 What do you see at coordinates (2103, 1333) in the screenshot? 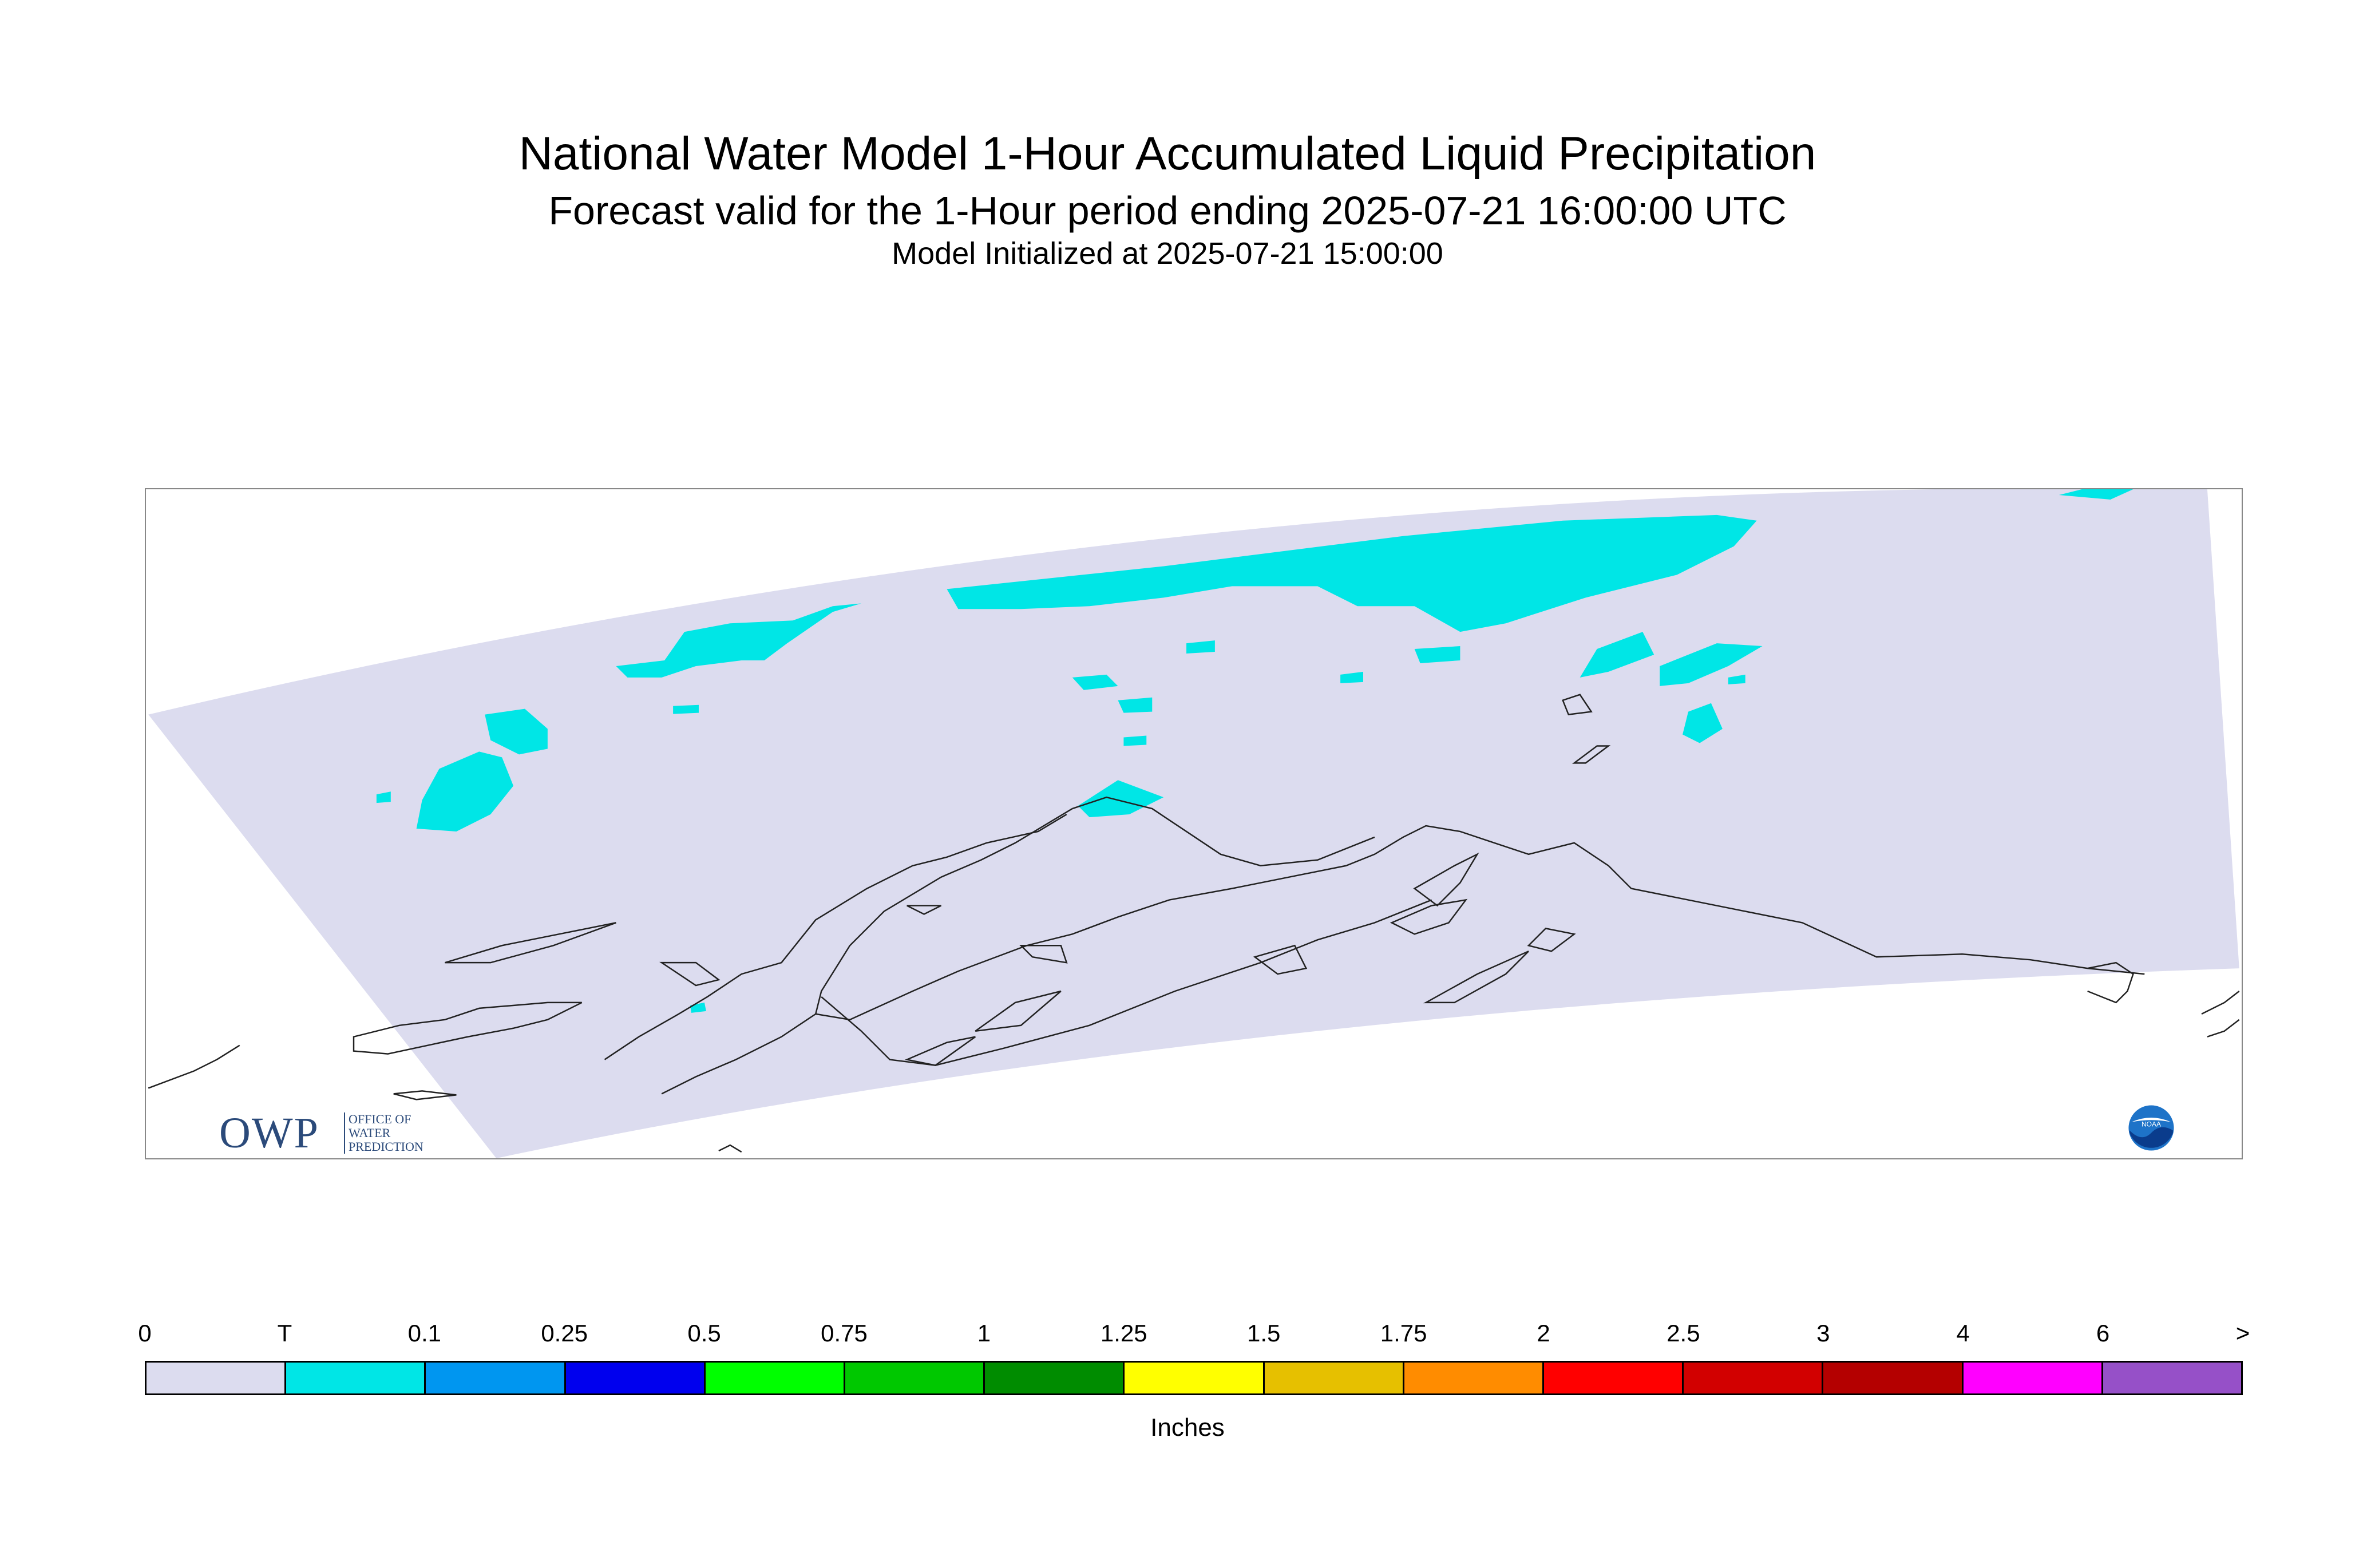
I see `legend-tick-label: 6` at bounding box center [2103, 1333].